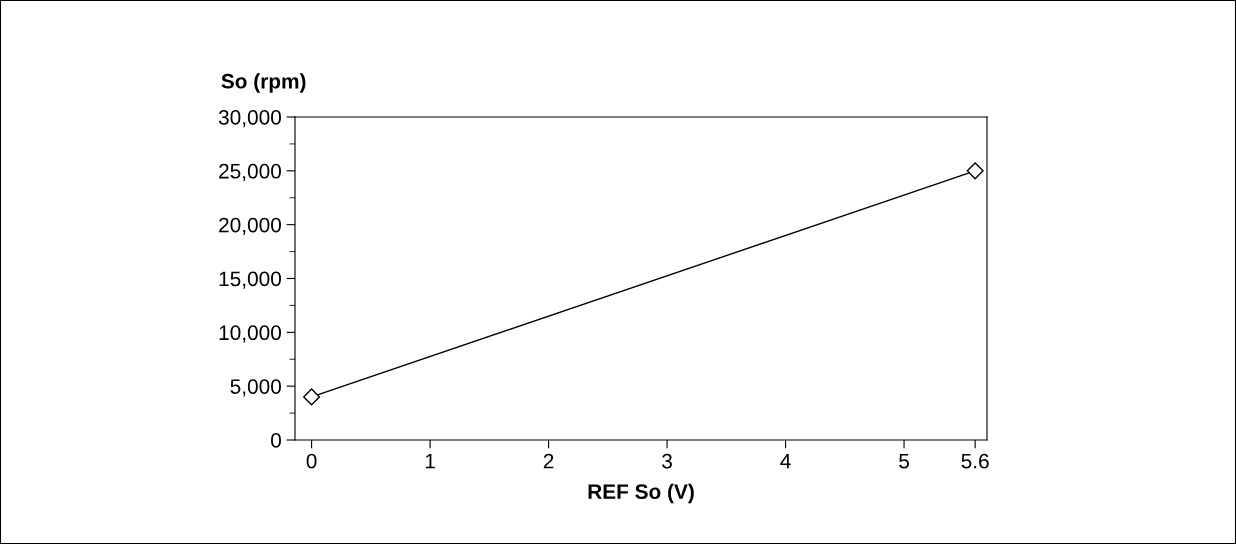  What do you see at coordinates (975, 461) in the screenshot?
I see `x-tick-label: 5.6` at bounding box center [975, 461].